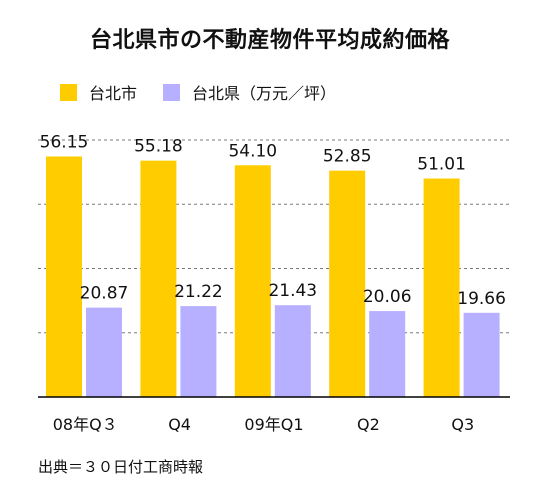 This screenshot has height=493, width=540. I want to click on legend-swatch-taipei-county, so click(172, 92).